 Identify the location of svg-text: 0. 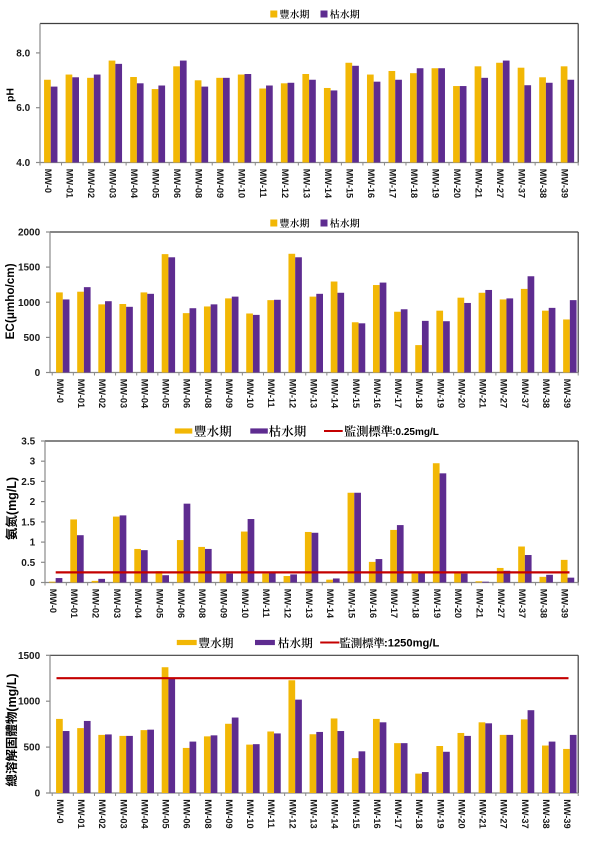
(33, 583).